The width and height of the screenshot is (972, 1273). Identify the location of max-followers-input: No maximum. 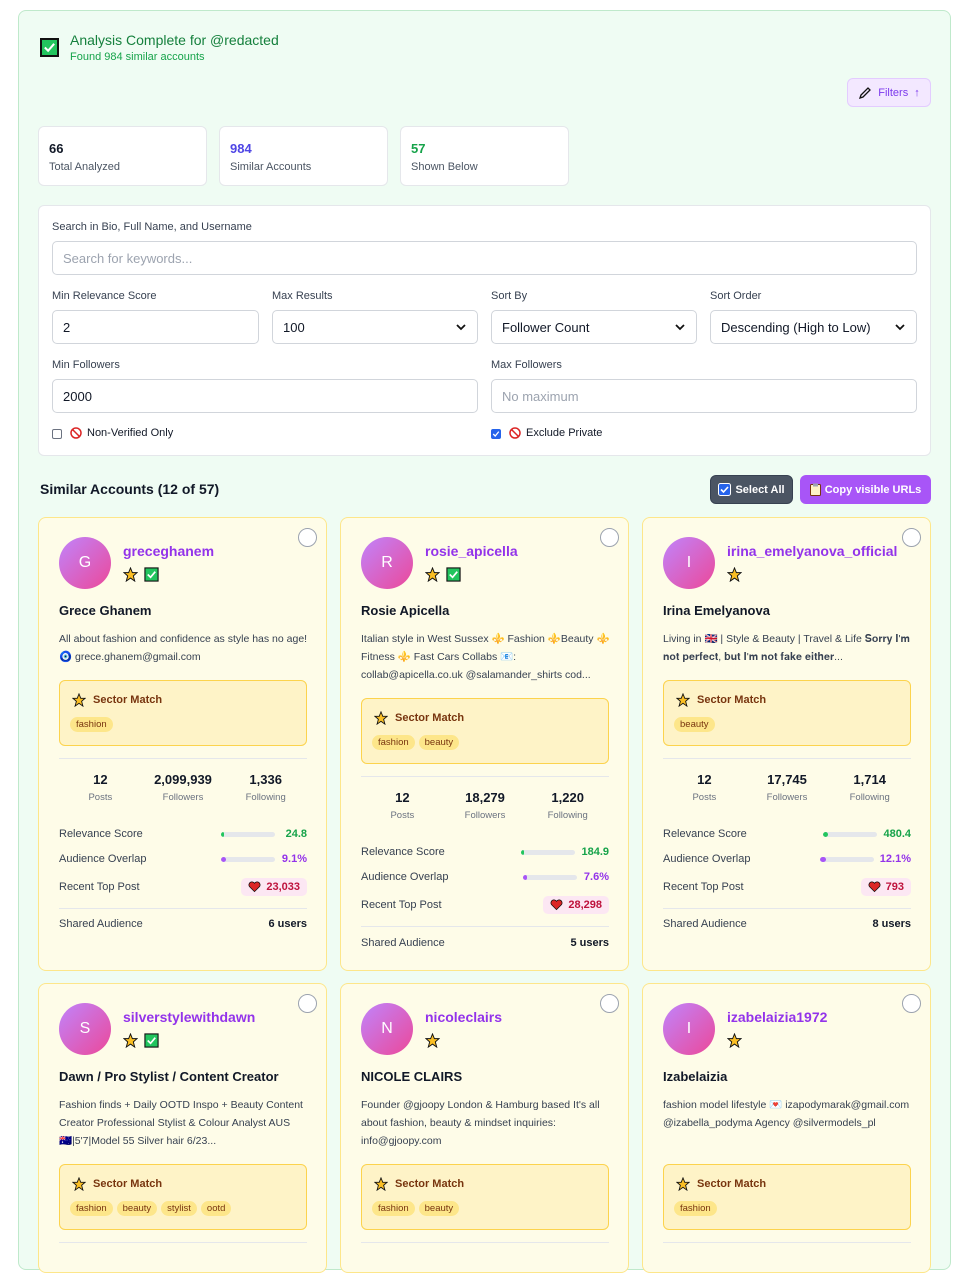
(704, 396).